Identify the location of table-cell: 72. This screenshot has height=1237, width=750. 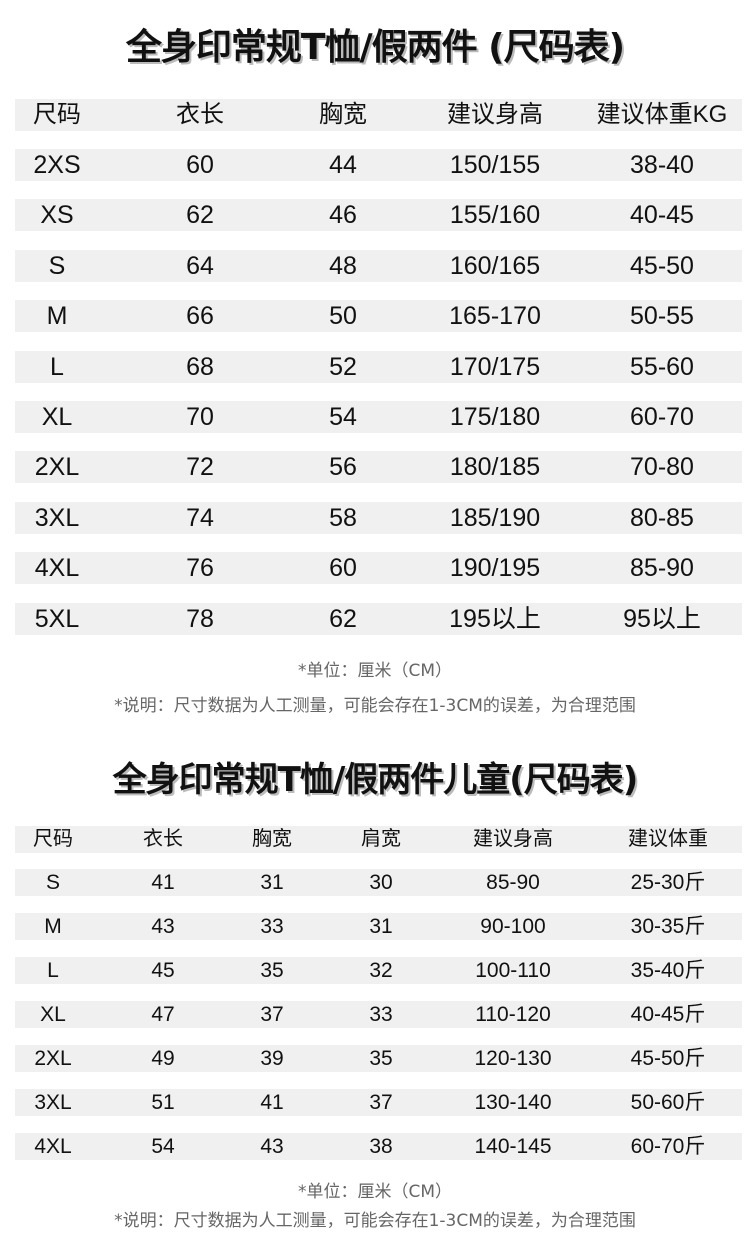
(200, 467).